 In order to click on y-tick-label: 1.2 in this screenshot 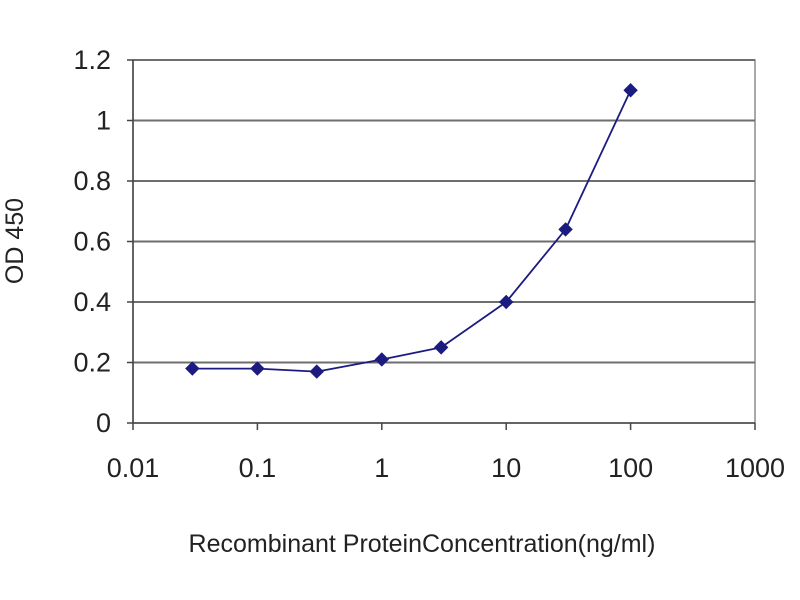, I will do `click(92, 60)`.